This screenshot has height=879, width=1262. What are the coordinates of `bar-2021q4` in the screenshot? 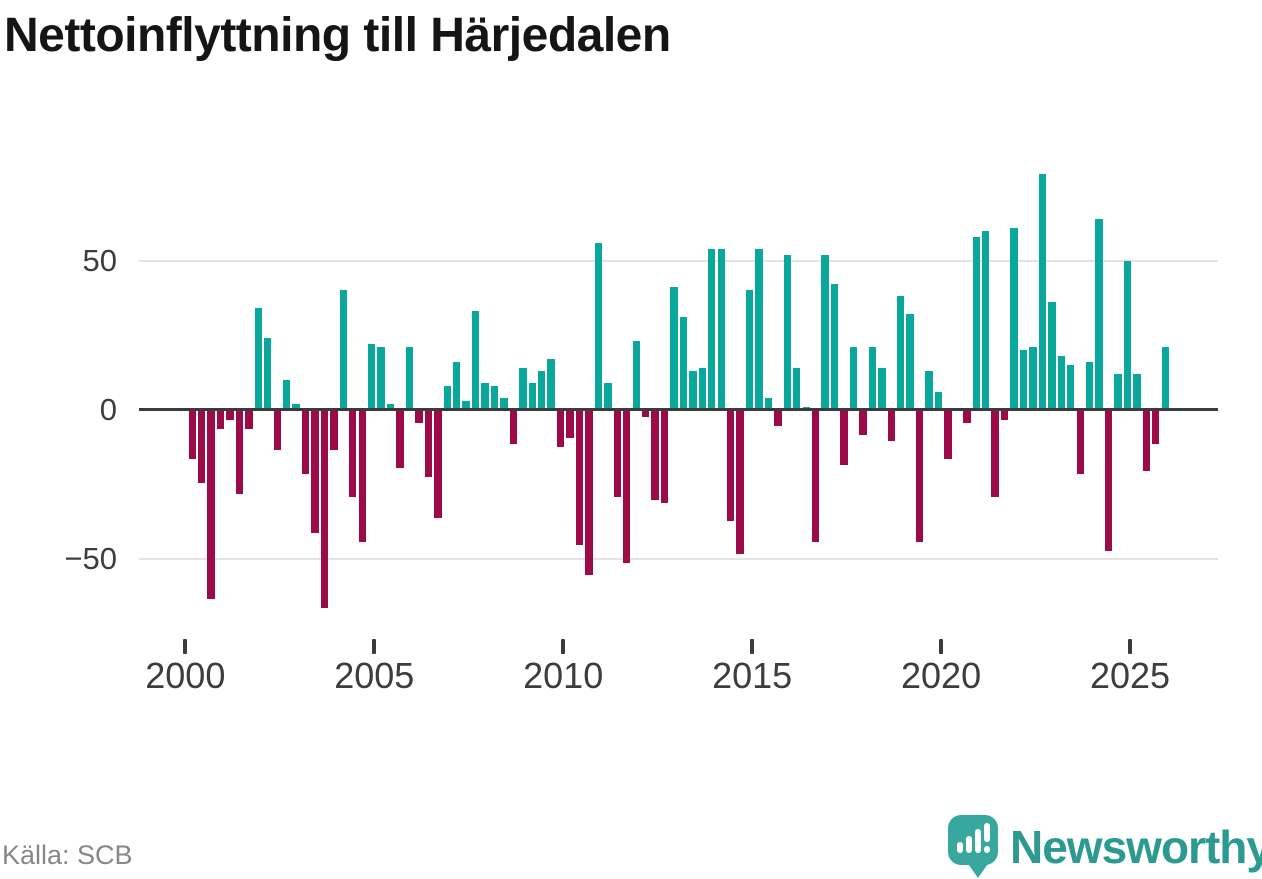 It's located at (1014, 318).